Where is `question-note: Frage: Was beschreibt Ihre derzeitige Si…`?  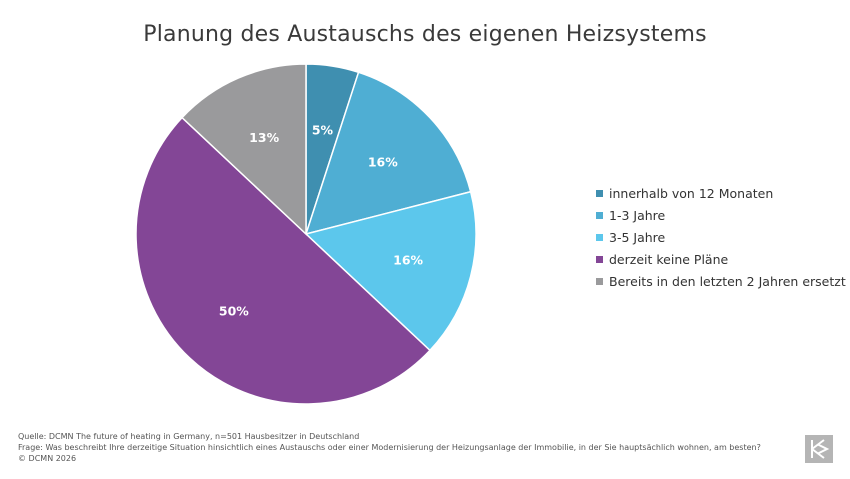
question-note: Frage: Was beschreibt Ihre derzeitige Si… is located at coordinates (389, 447).